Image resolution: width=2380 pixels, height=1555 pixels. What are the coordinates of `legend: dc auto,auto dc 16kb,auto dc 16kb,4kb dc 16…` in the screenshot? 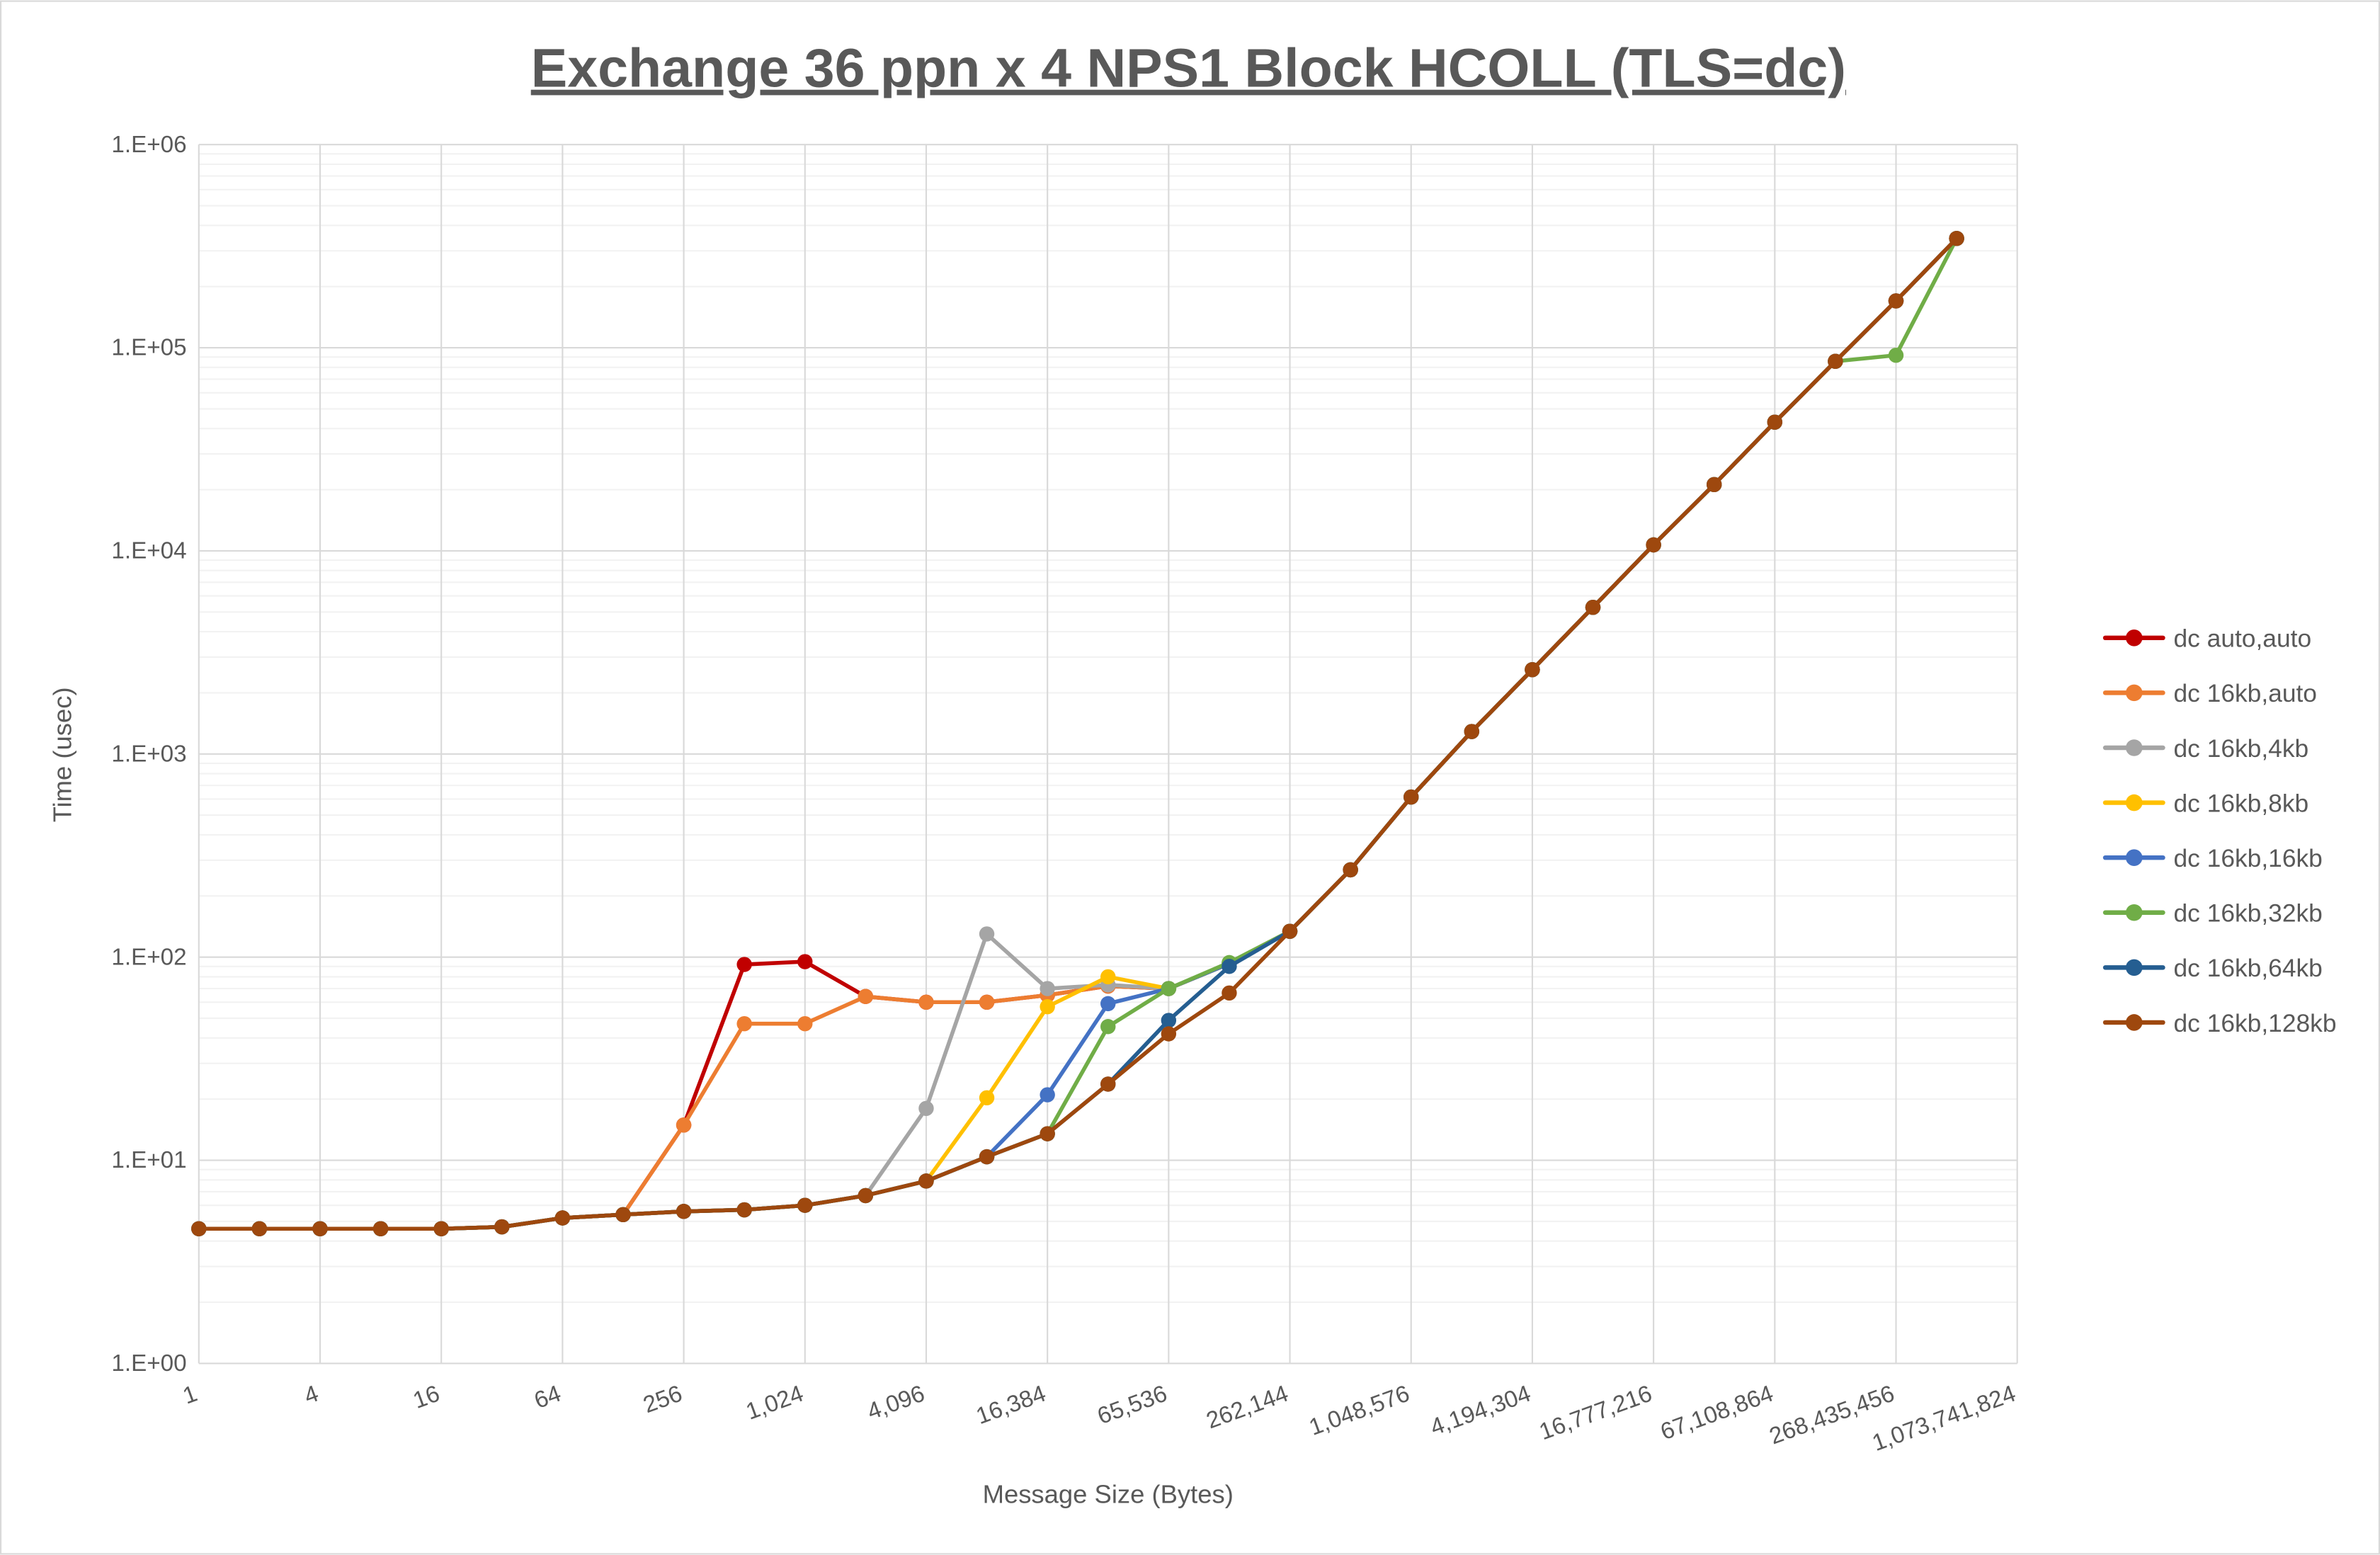 It's located at (2219, 831).